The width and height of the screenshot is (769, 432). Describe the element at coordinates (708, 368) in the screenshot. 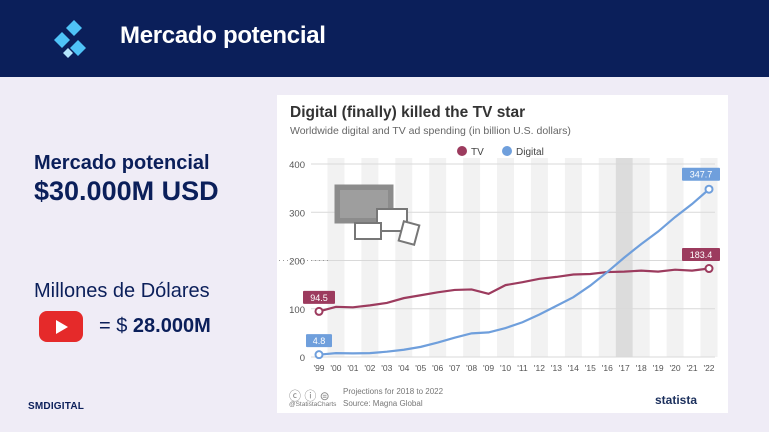

I see `x-tick-label: '22` at that location.